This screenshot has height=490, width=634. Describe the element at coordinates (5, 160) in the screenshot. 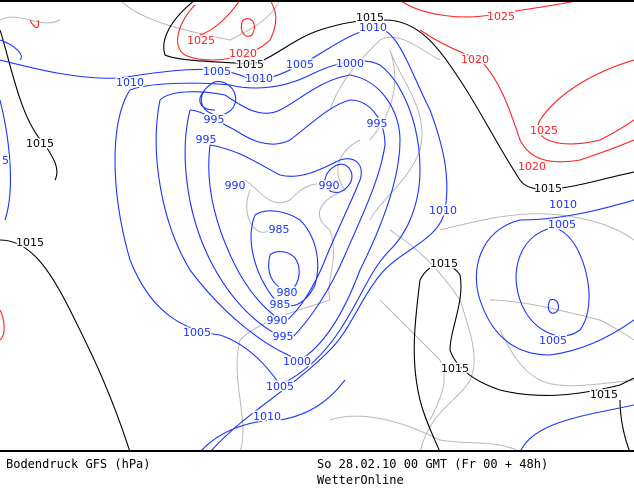

I see `isobar-label: 5` at that location.